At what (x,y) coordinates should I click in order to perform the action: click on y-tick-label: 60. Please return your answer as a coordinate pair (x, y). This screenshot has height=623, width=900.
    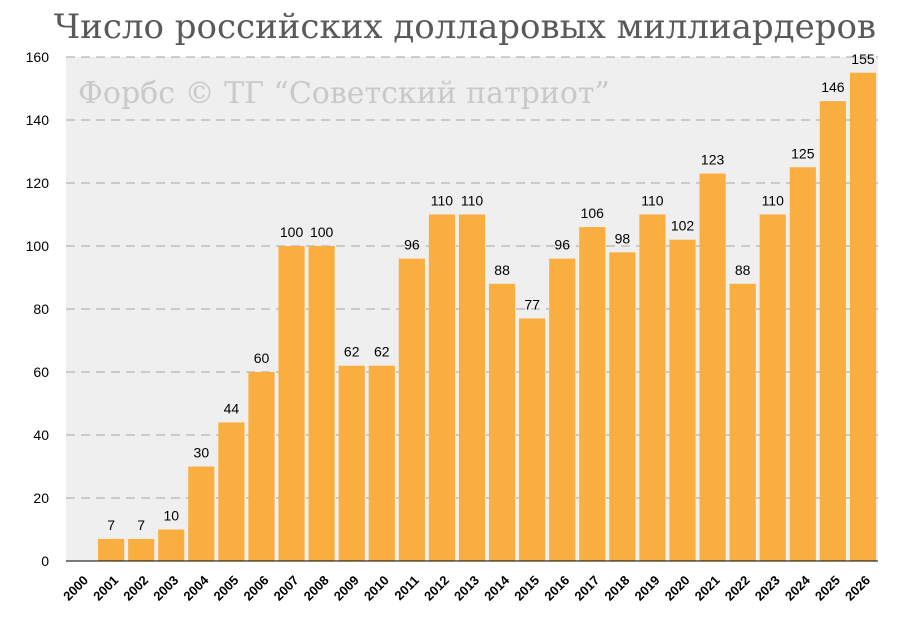
    Looking at the image, I should click on (41, 372).